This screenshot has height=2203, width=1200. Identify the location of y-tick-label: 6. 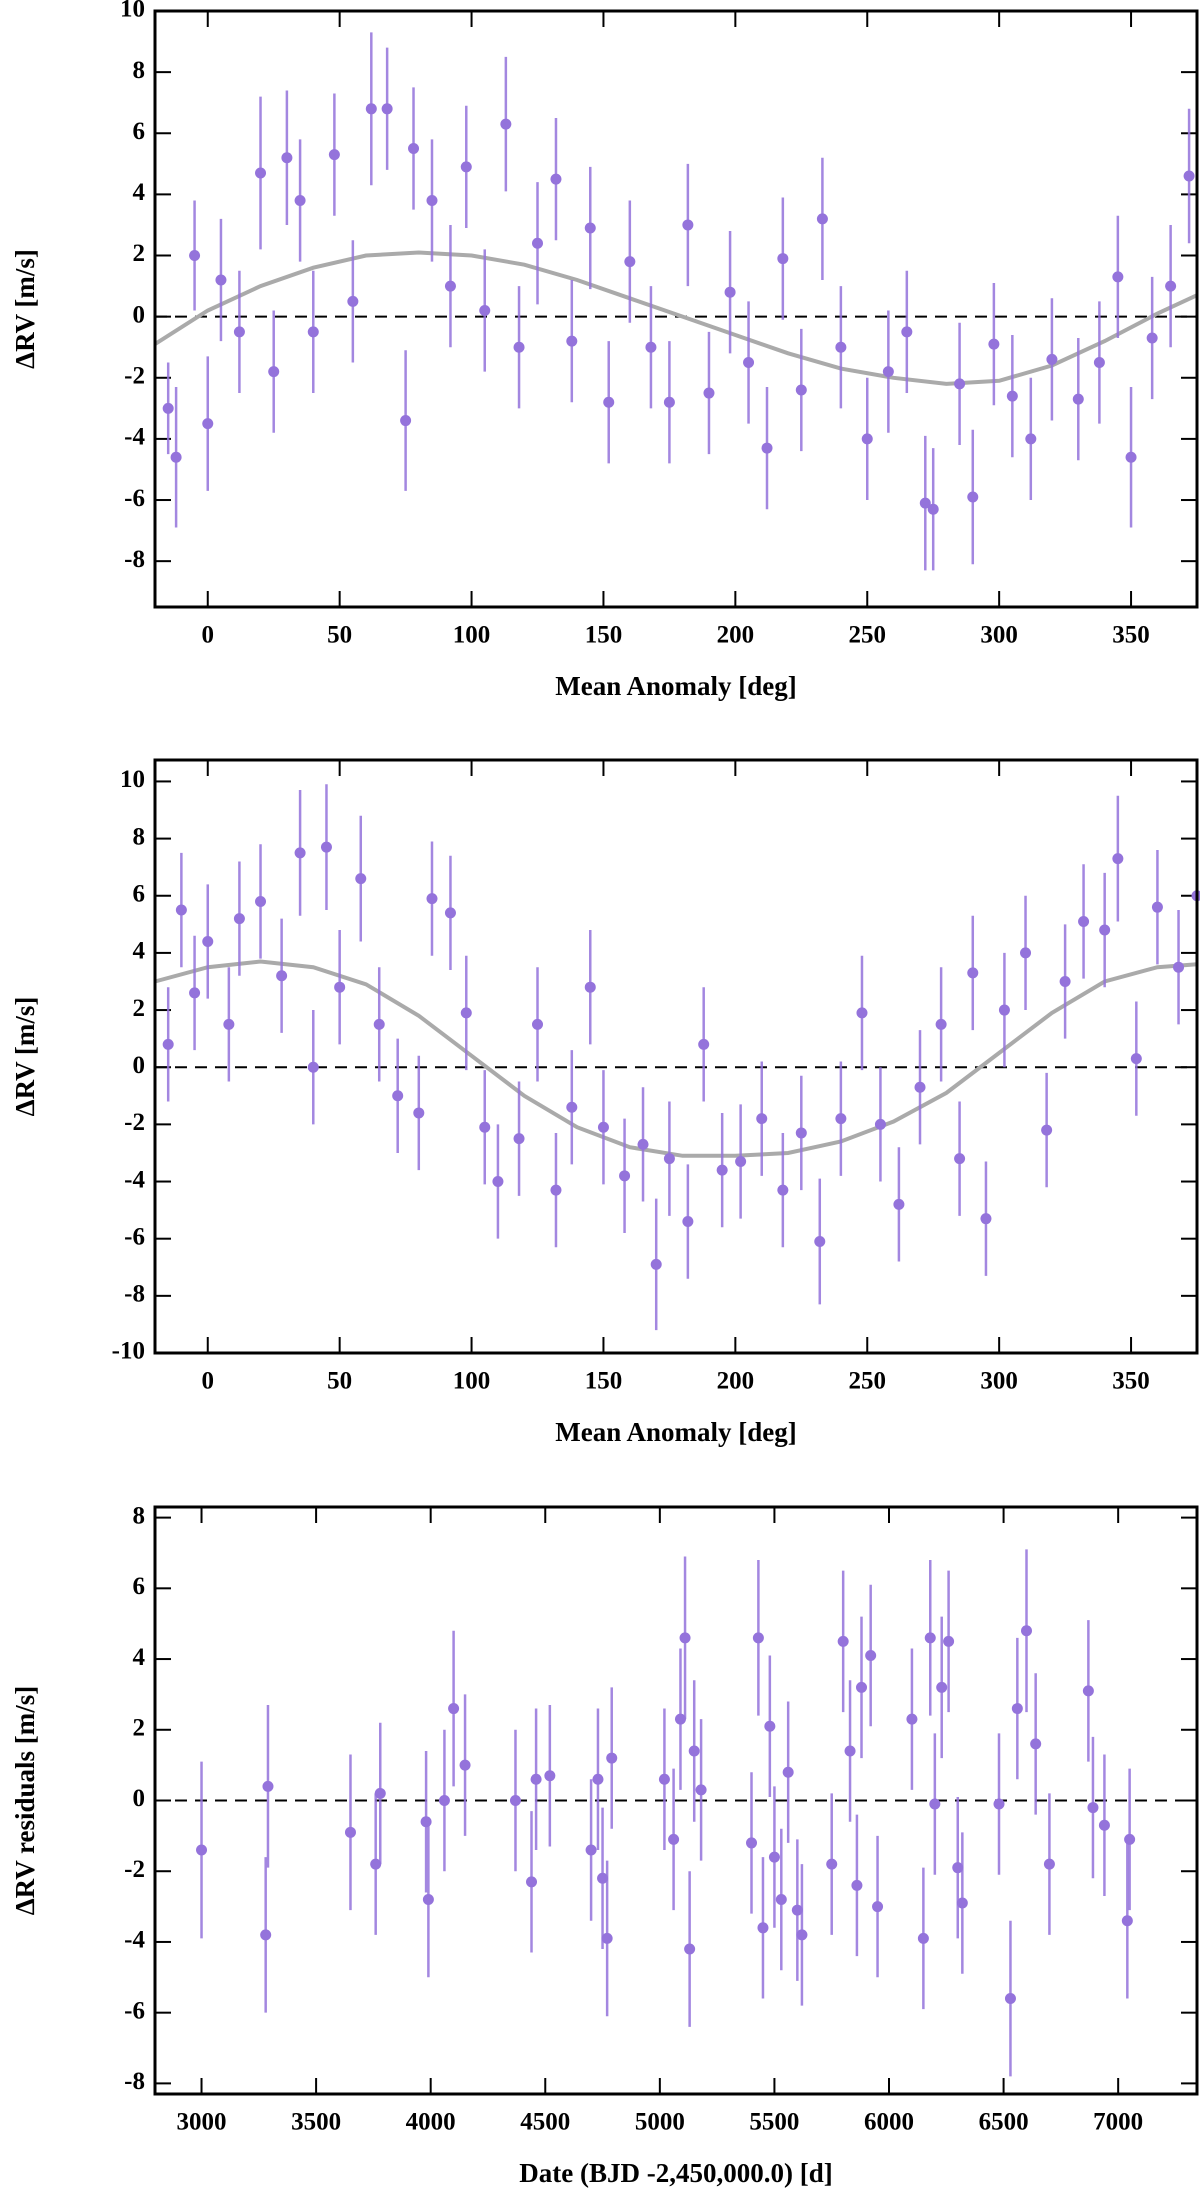
(139, 1586).